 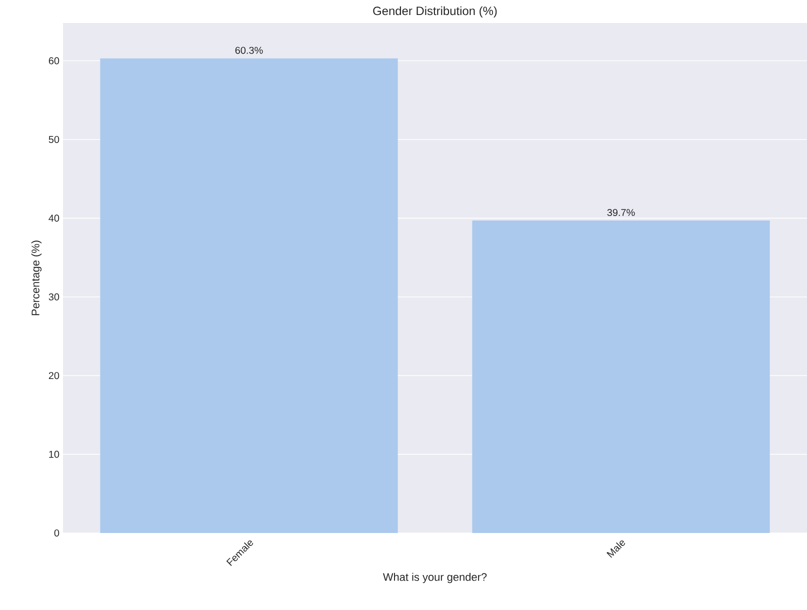 I want to click on y-tick-label: 60, so click(x=54, y=60).